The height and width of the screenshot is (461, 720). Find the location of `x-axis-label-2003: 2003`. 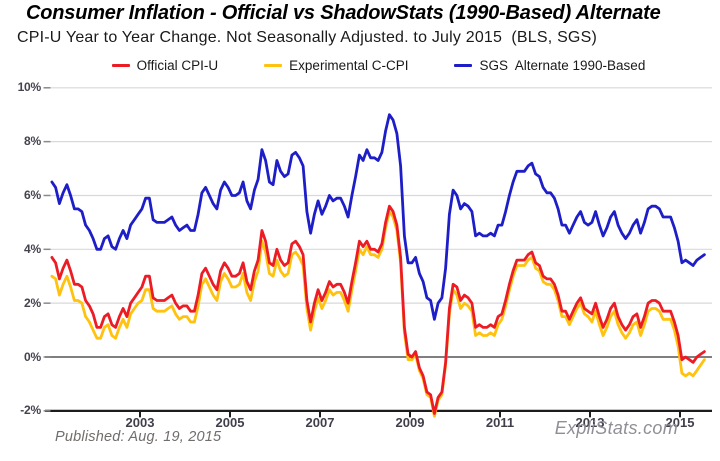

x-axis-label-2003: 2003 is located at coordinates (140, 422).